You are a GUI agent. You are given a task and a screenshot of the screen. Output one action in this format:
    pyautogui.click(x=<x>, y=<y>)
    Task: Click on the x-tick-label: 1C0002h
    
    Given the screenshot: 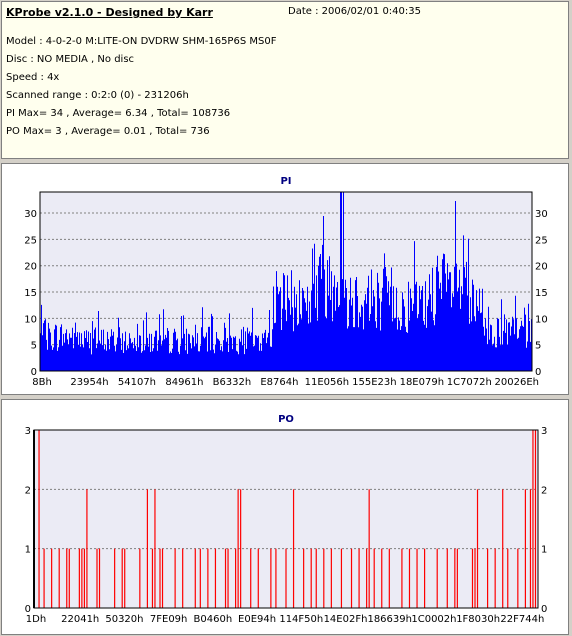 What is the action you would take?
    pyautogui.click(x=433, y=619)
    